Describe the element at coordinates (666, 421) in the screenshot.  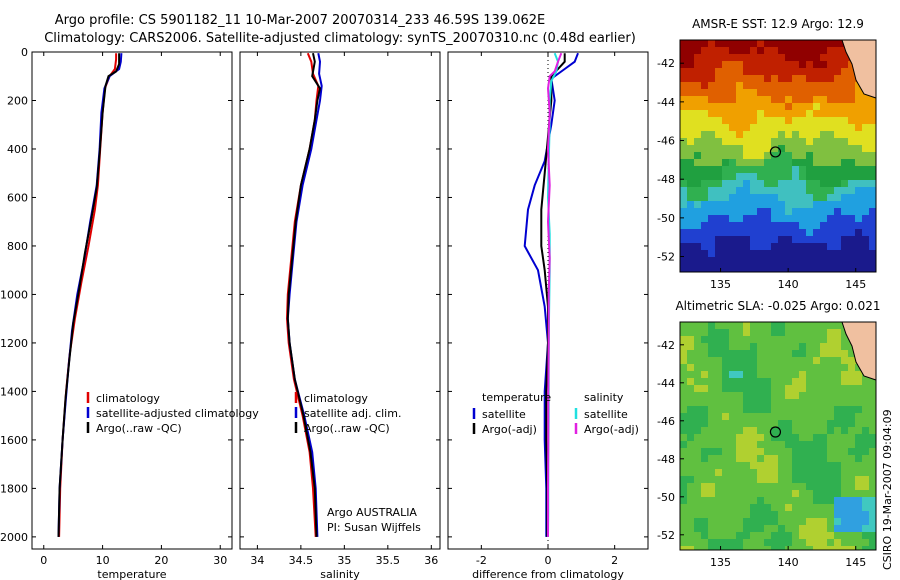
I see `sla_map-ytick-label: -46` at that location.